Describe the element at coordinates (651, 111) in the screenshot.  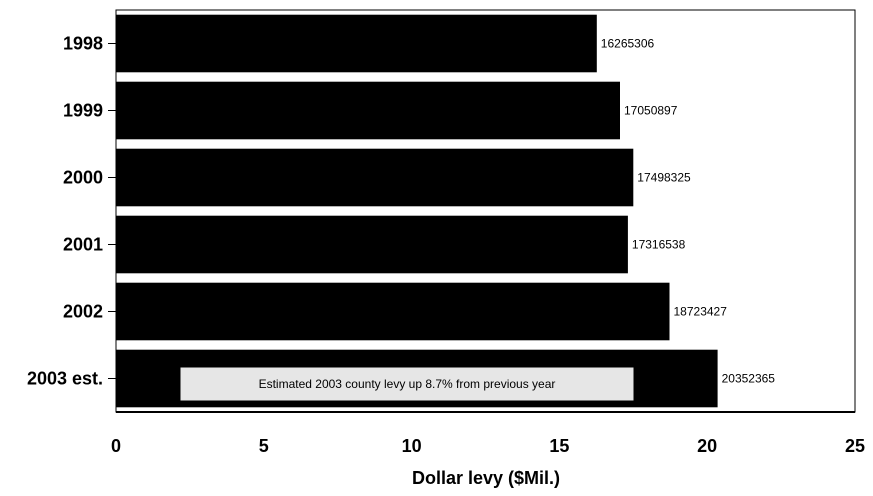
I see `data-label: 17050897` at that location.